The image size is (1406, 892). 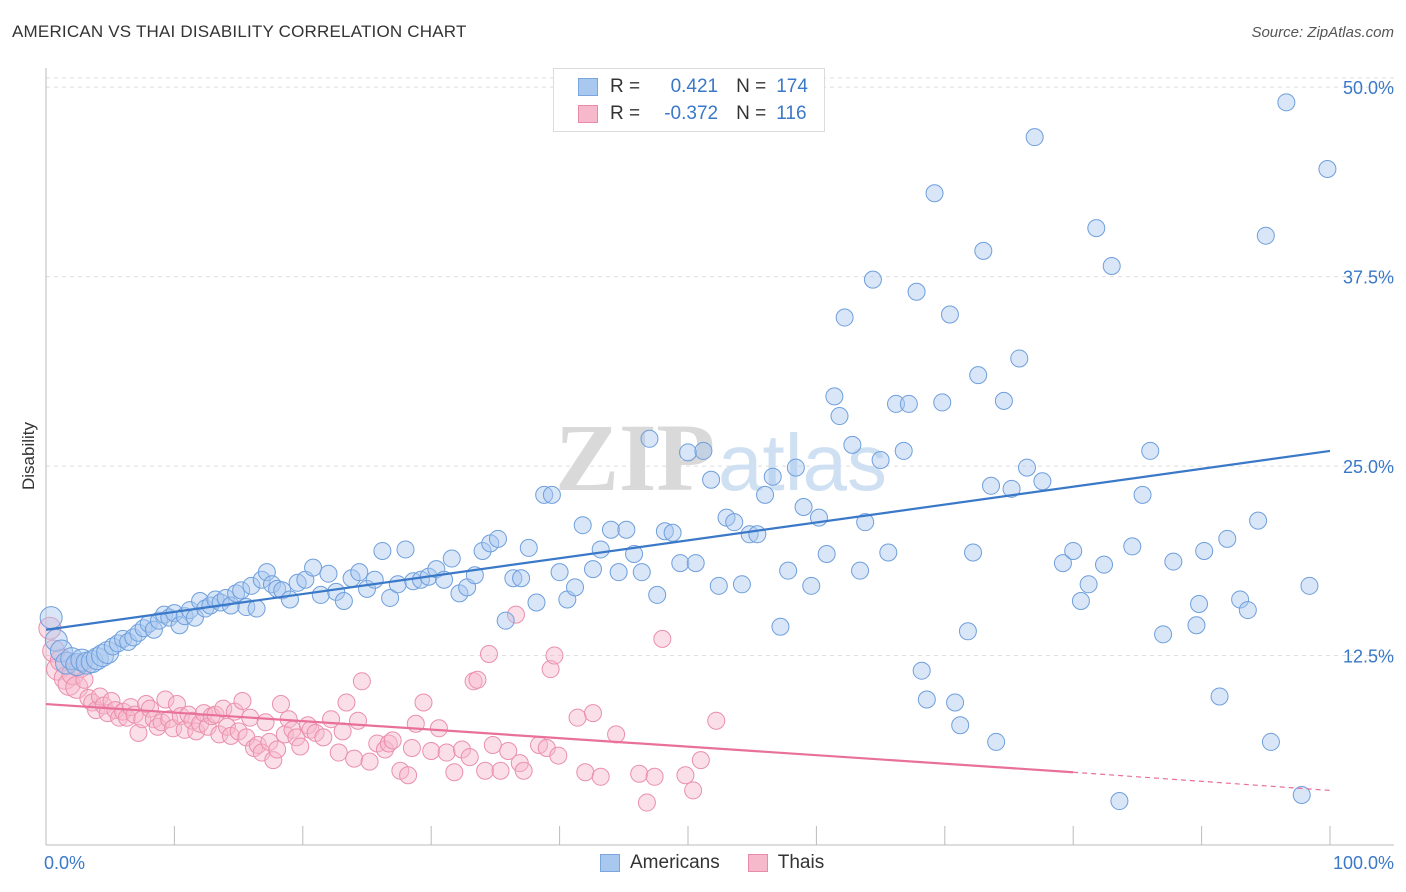 I want to click on thais-swatch, so click(x=588, y=114).